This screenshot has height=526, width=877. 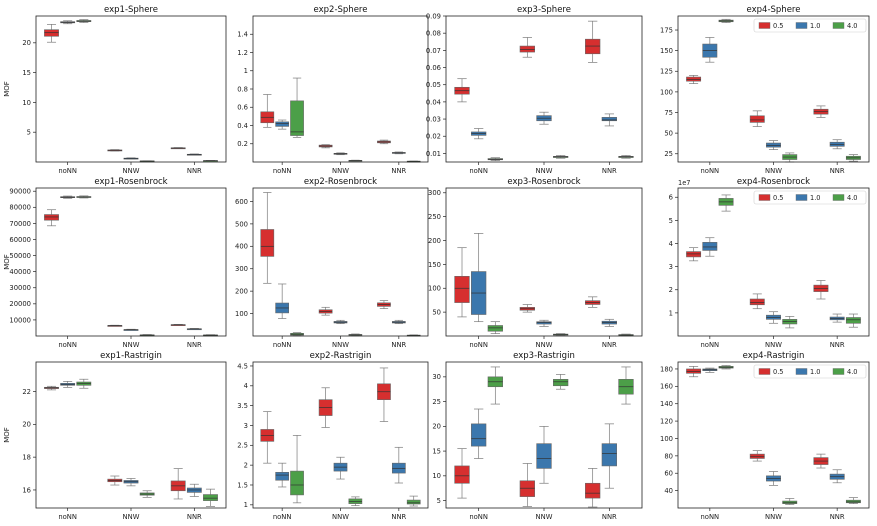 What do you see at coordinates (241, 247) in the screenshot?
I see `y-tick-label: 400` at bounding box center [241, 247].